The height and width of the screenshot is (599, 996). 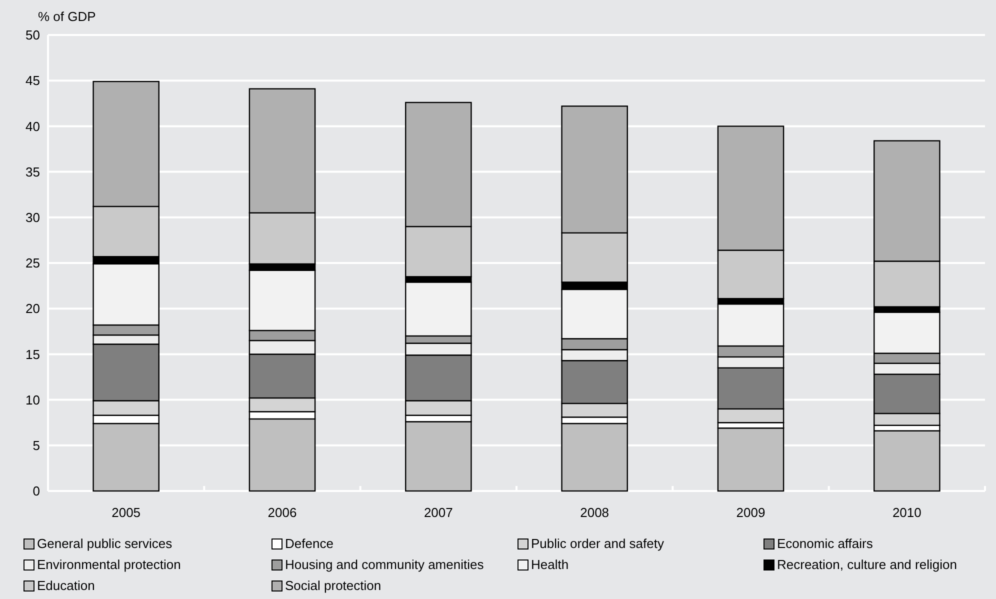 What do you see at coordinates (333, 585) in the screenshot?
I see `legend-label: Social protection` at bounding box center [333, 585].